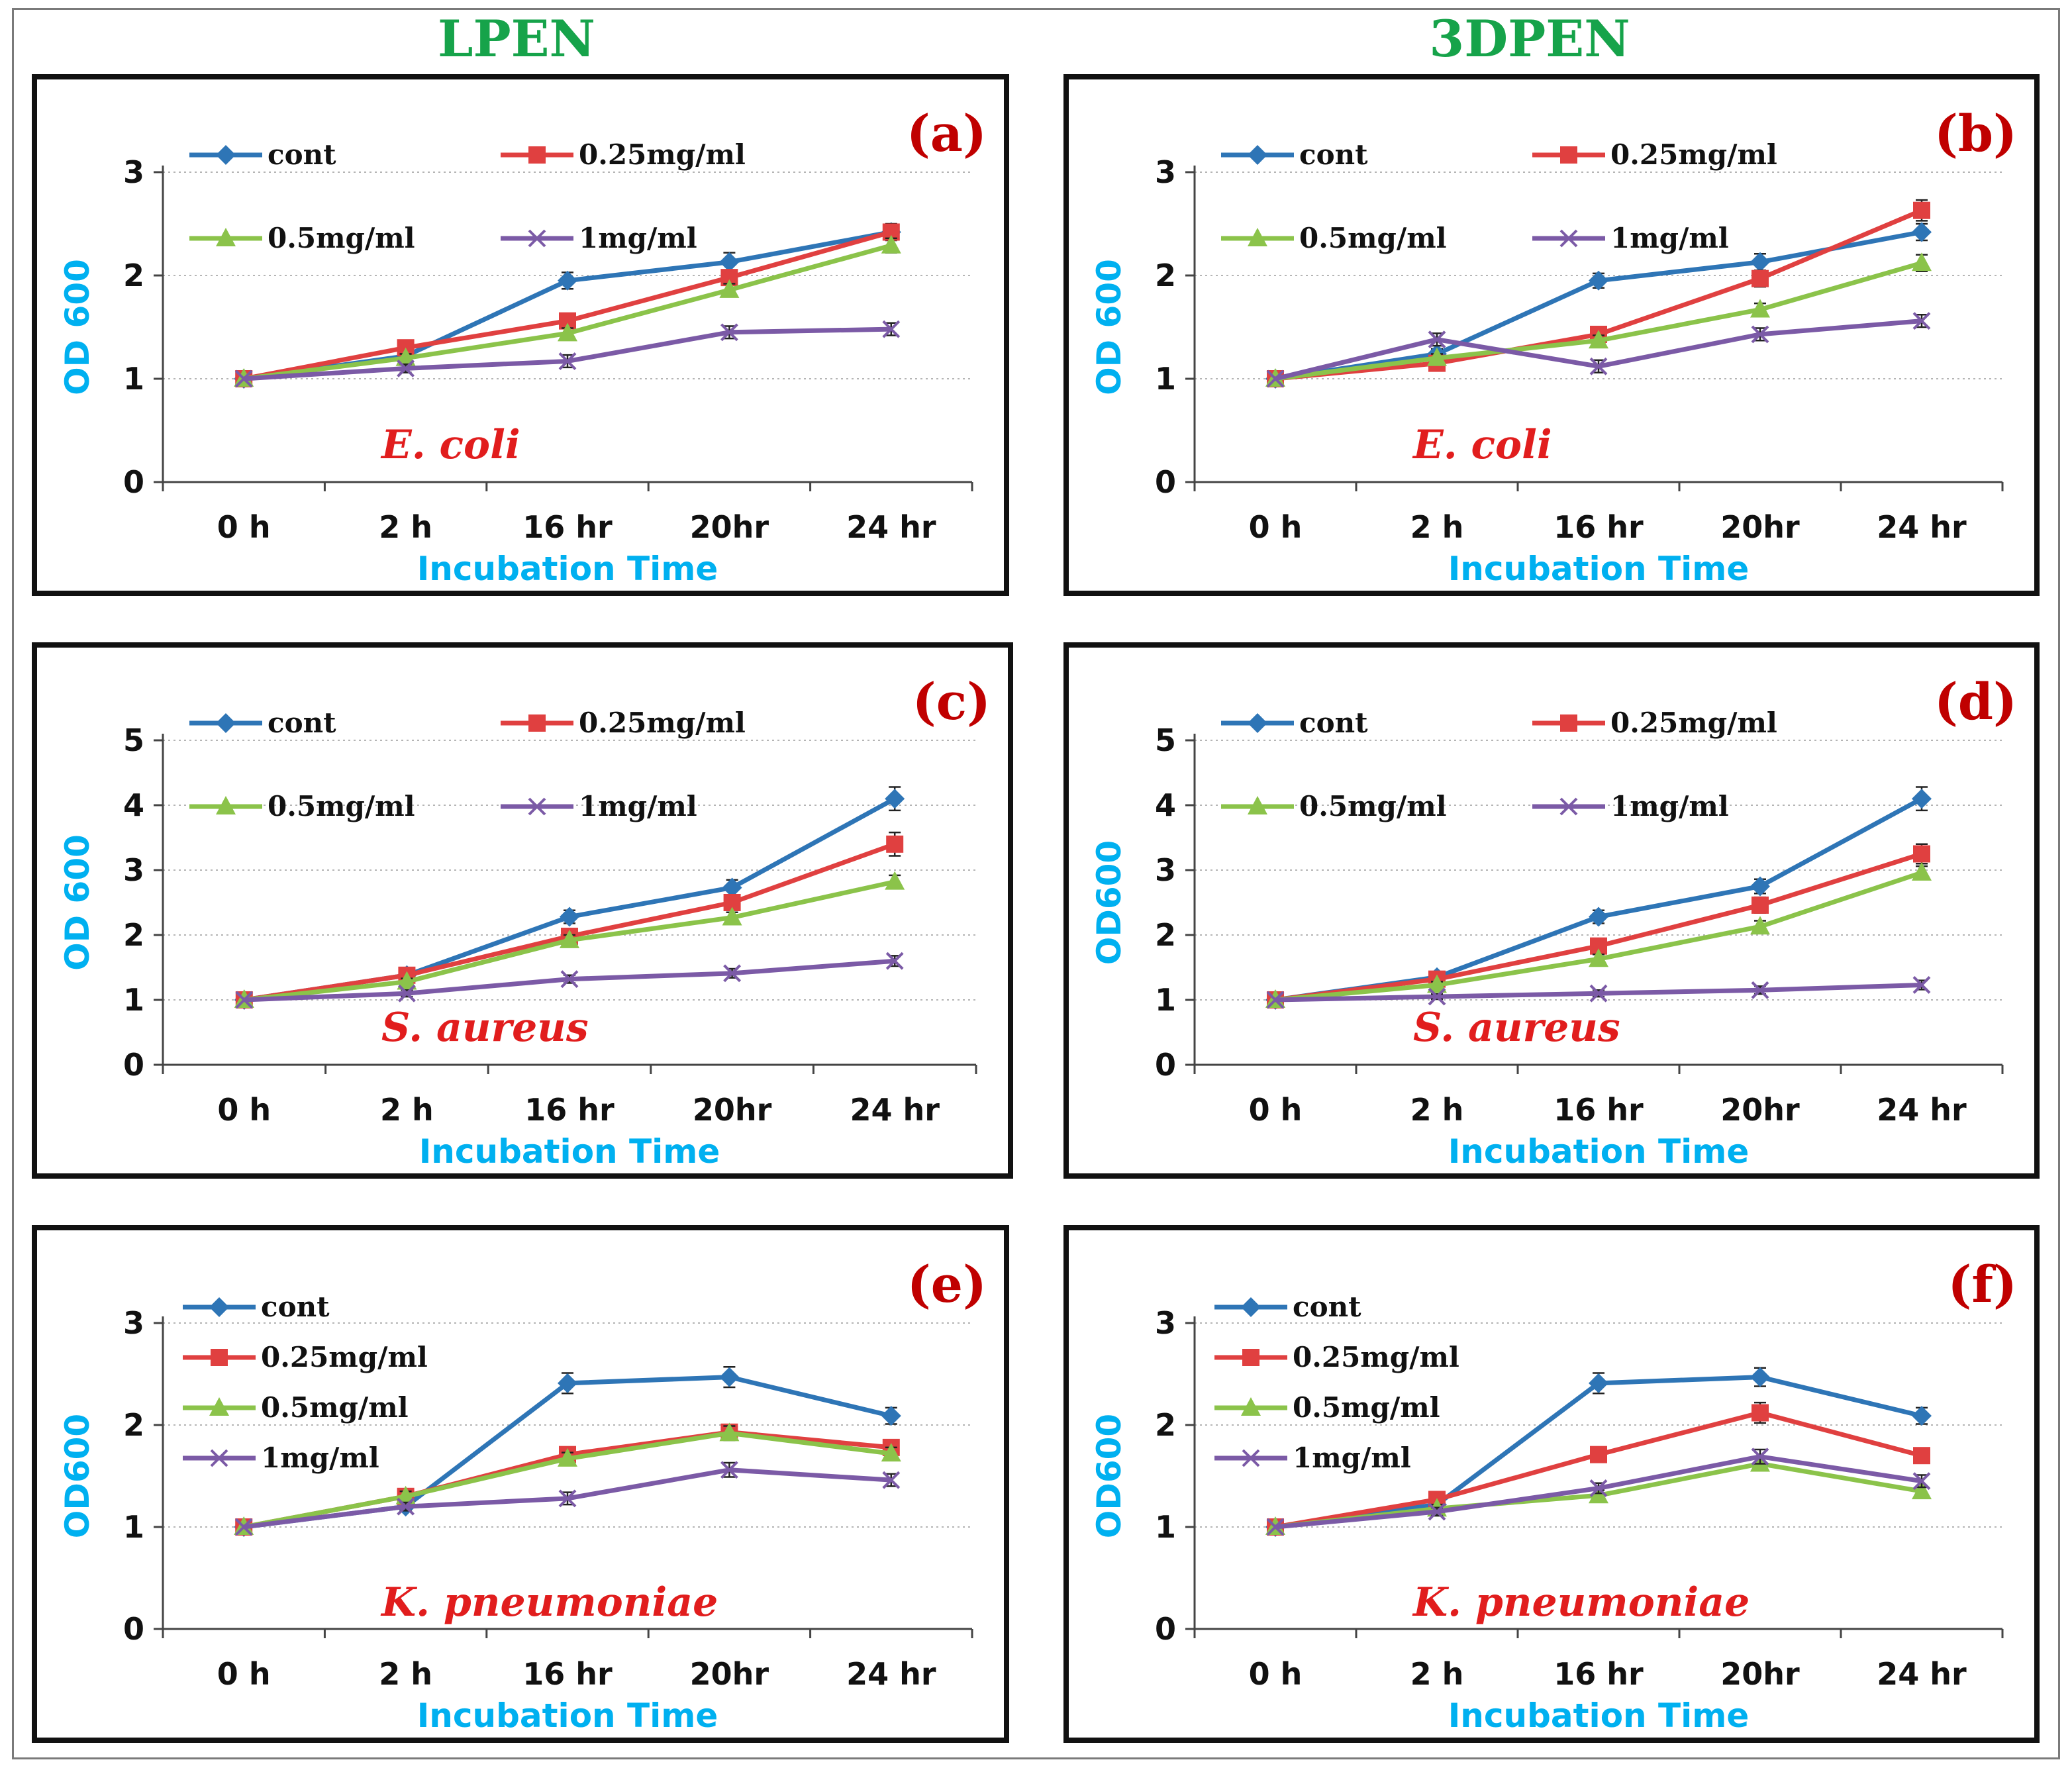  What do you see at coordinates (133, 805) in the screenshot?
I see `y-tick-label: 4` at bounding box center [133, 805].